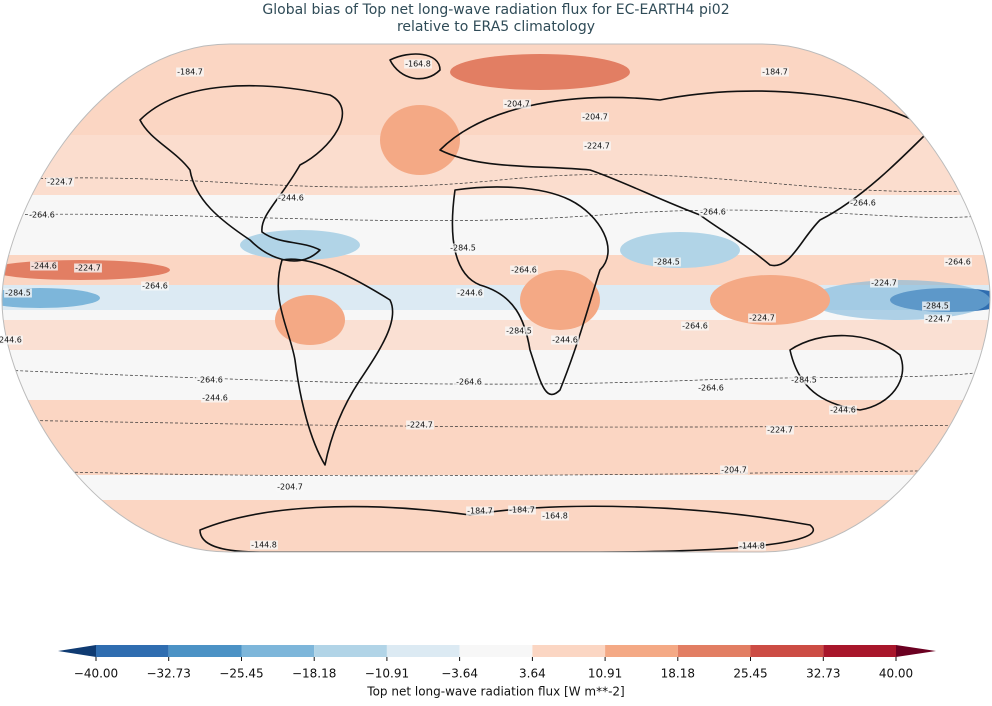 The width and height of the screenshot is (992, 706). Describe the element at coordinates (496, 27) in the screenshot. I see `title-line: relative to ERA5 climatology` at that location.